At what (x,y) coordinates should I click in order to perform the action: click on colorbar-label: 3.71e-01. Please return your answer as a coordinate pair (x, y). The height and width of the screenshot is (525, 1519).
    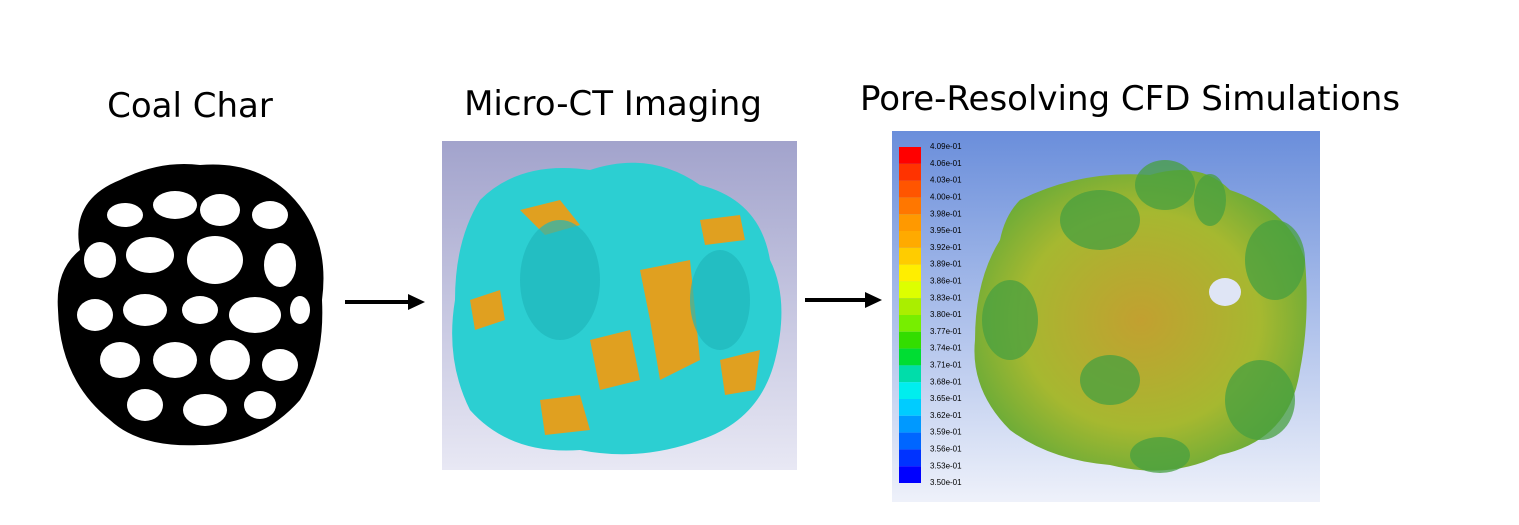
    Looking at the image, I should click on (946, 365).